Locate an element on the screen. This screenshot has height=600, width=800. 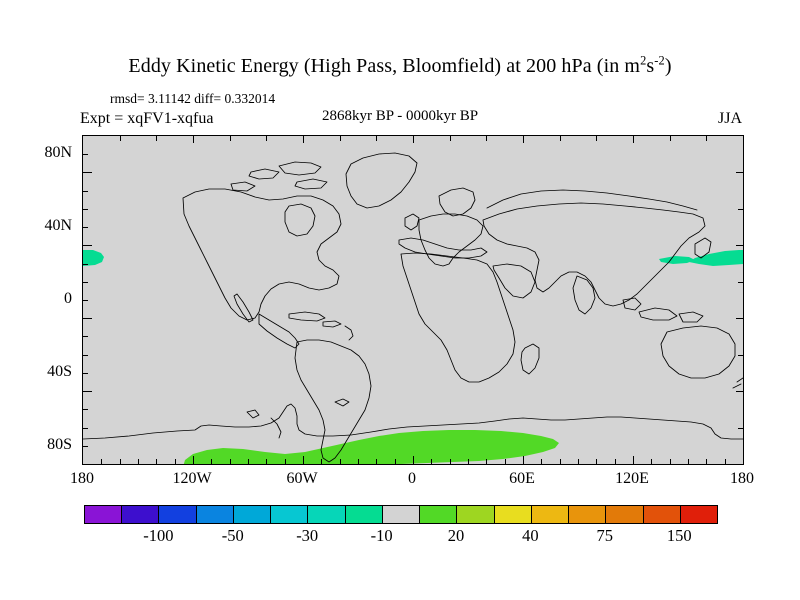
colorbar-swatch-neutral is located at coordinates (401, 514).